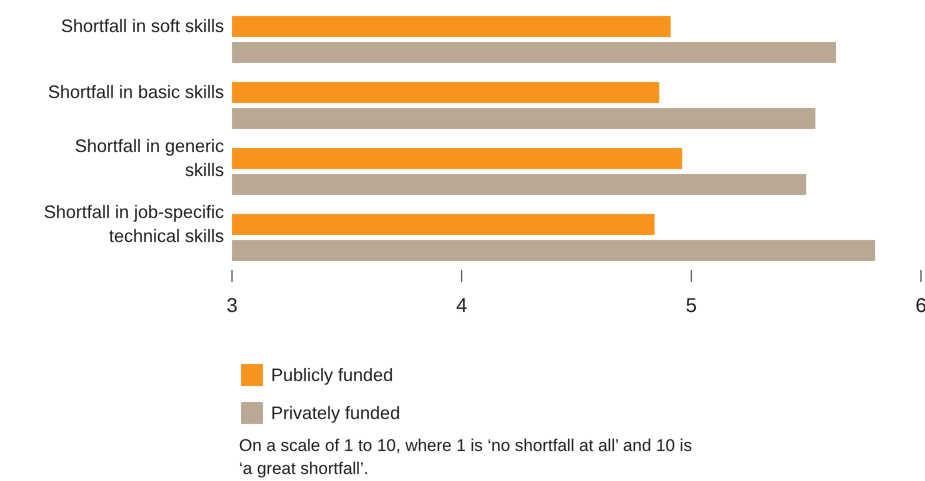  Describe the element at coordinates (691, 306) in the screenshot. I see `x-tick-label: 5` at that location.